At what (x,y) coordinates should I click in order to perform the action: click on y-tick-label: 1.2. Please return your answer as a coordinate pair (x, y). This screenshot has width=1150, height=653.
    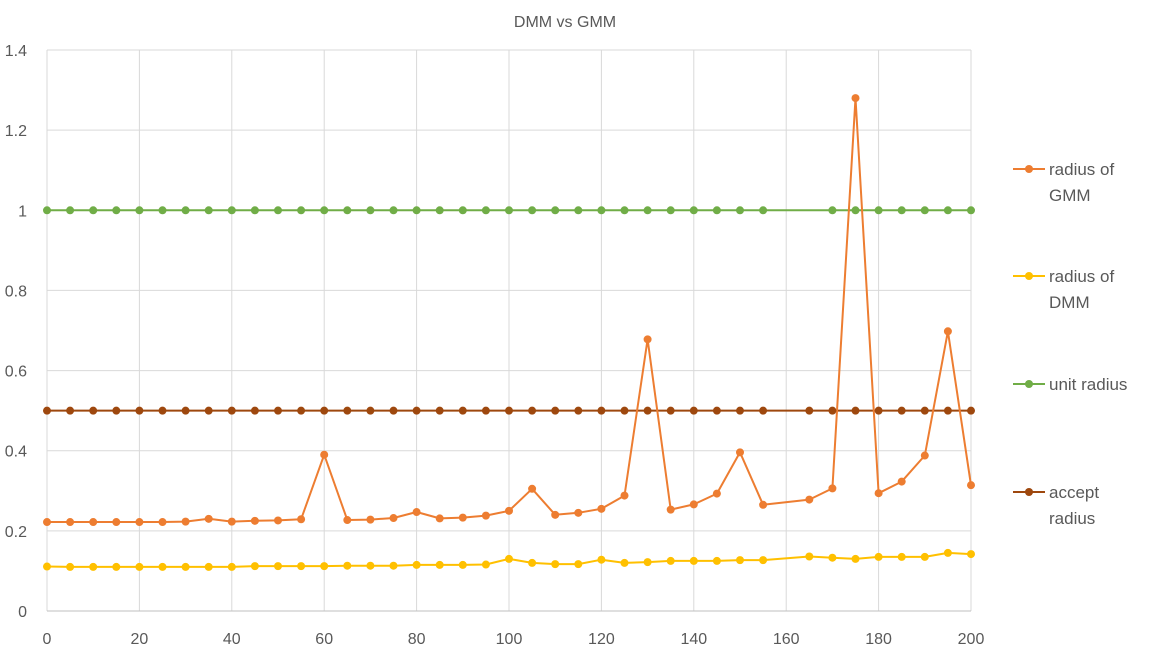
    Looking at the image, I should click on (16, 131).